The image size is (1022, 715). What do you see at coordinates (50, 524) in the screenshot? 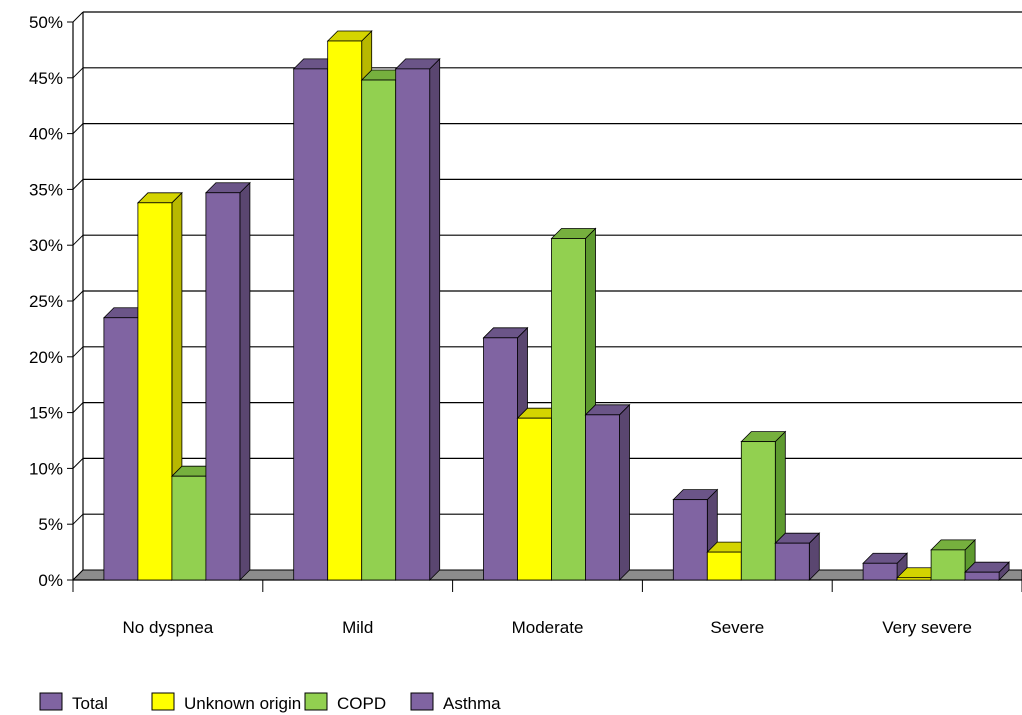
I see `y-tick-label: 5%` at bounding box center [50, 524].